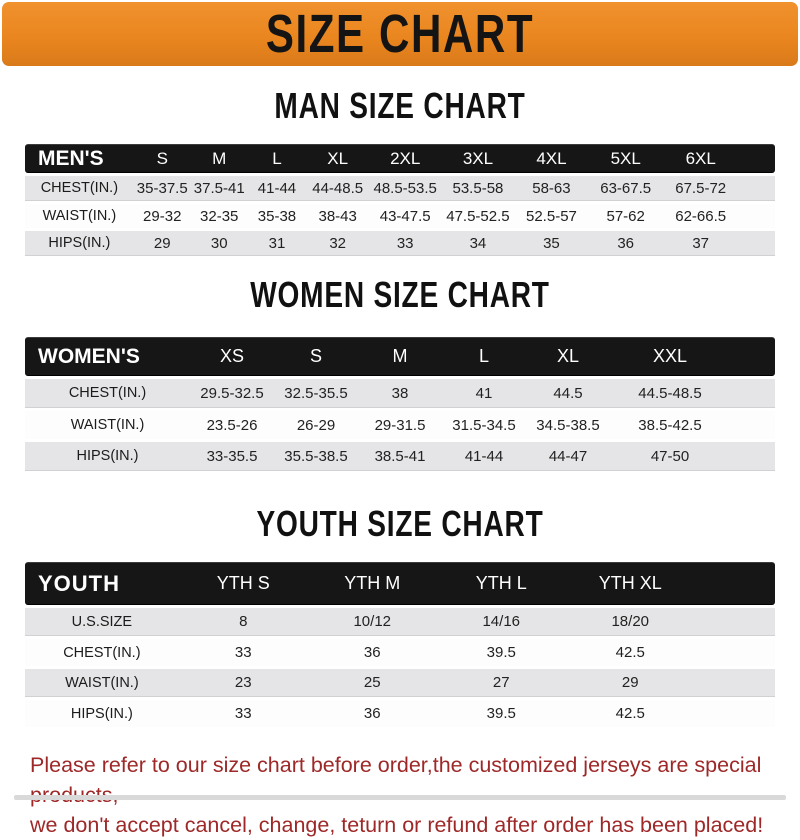 This screenshot has width=800, height=840. I want to click on size-value-cell: 27, so click(501, 683).